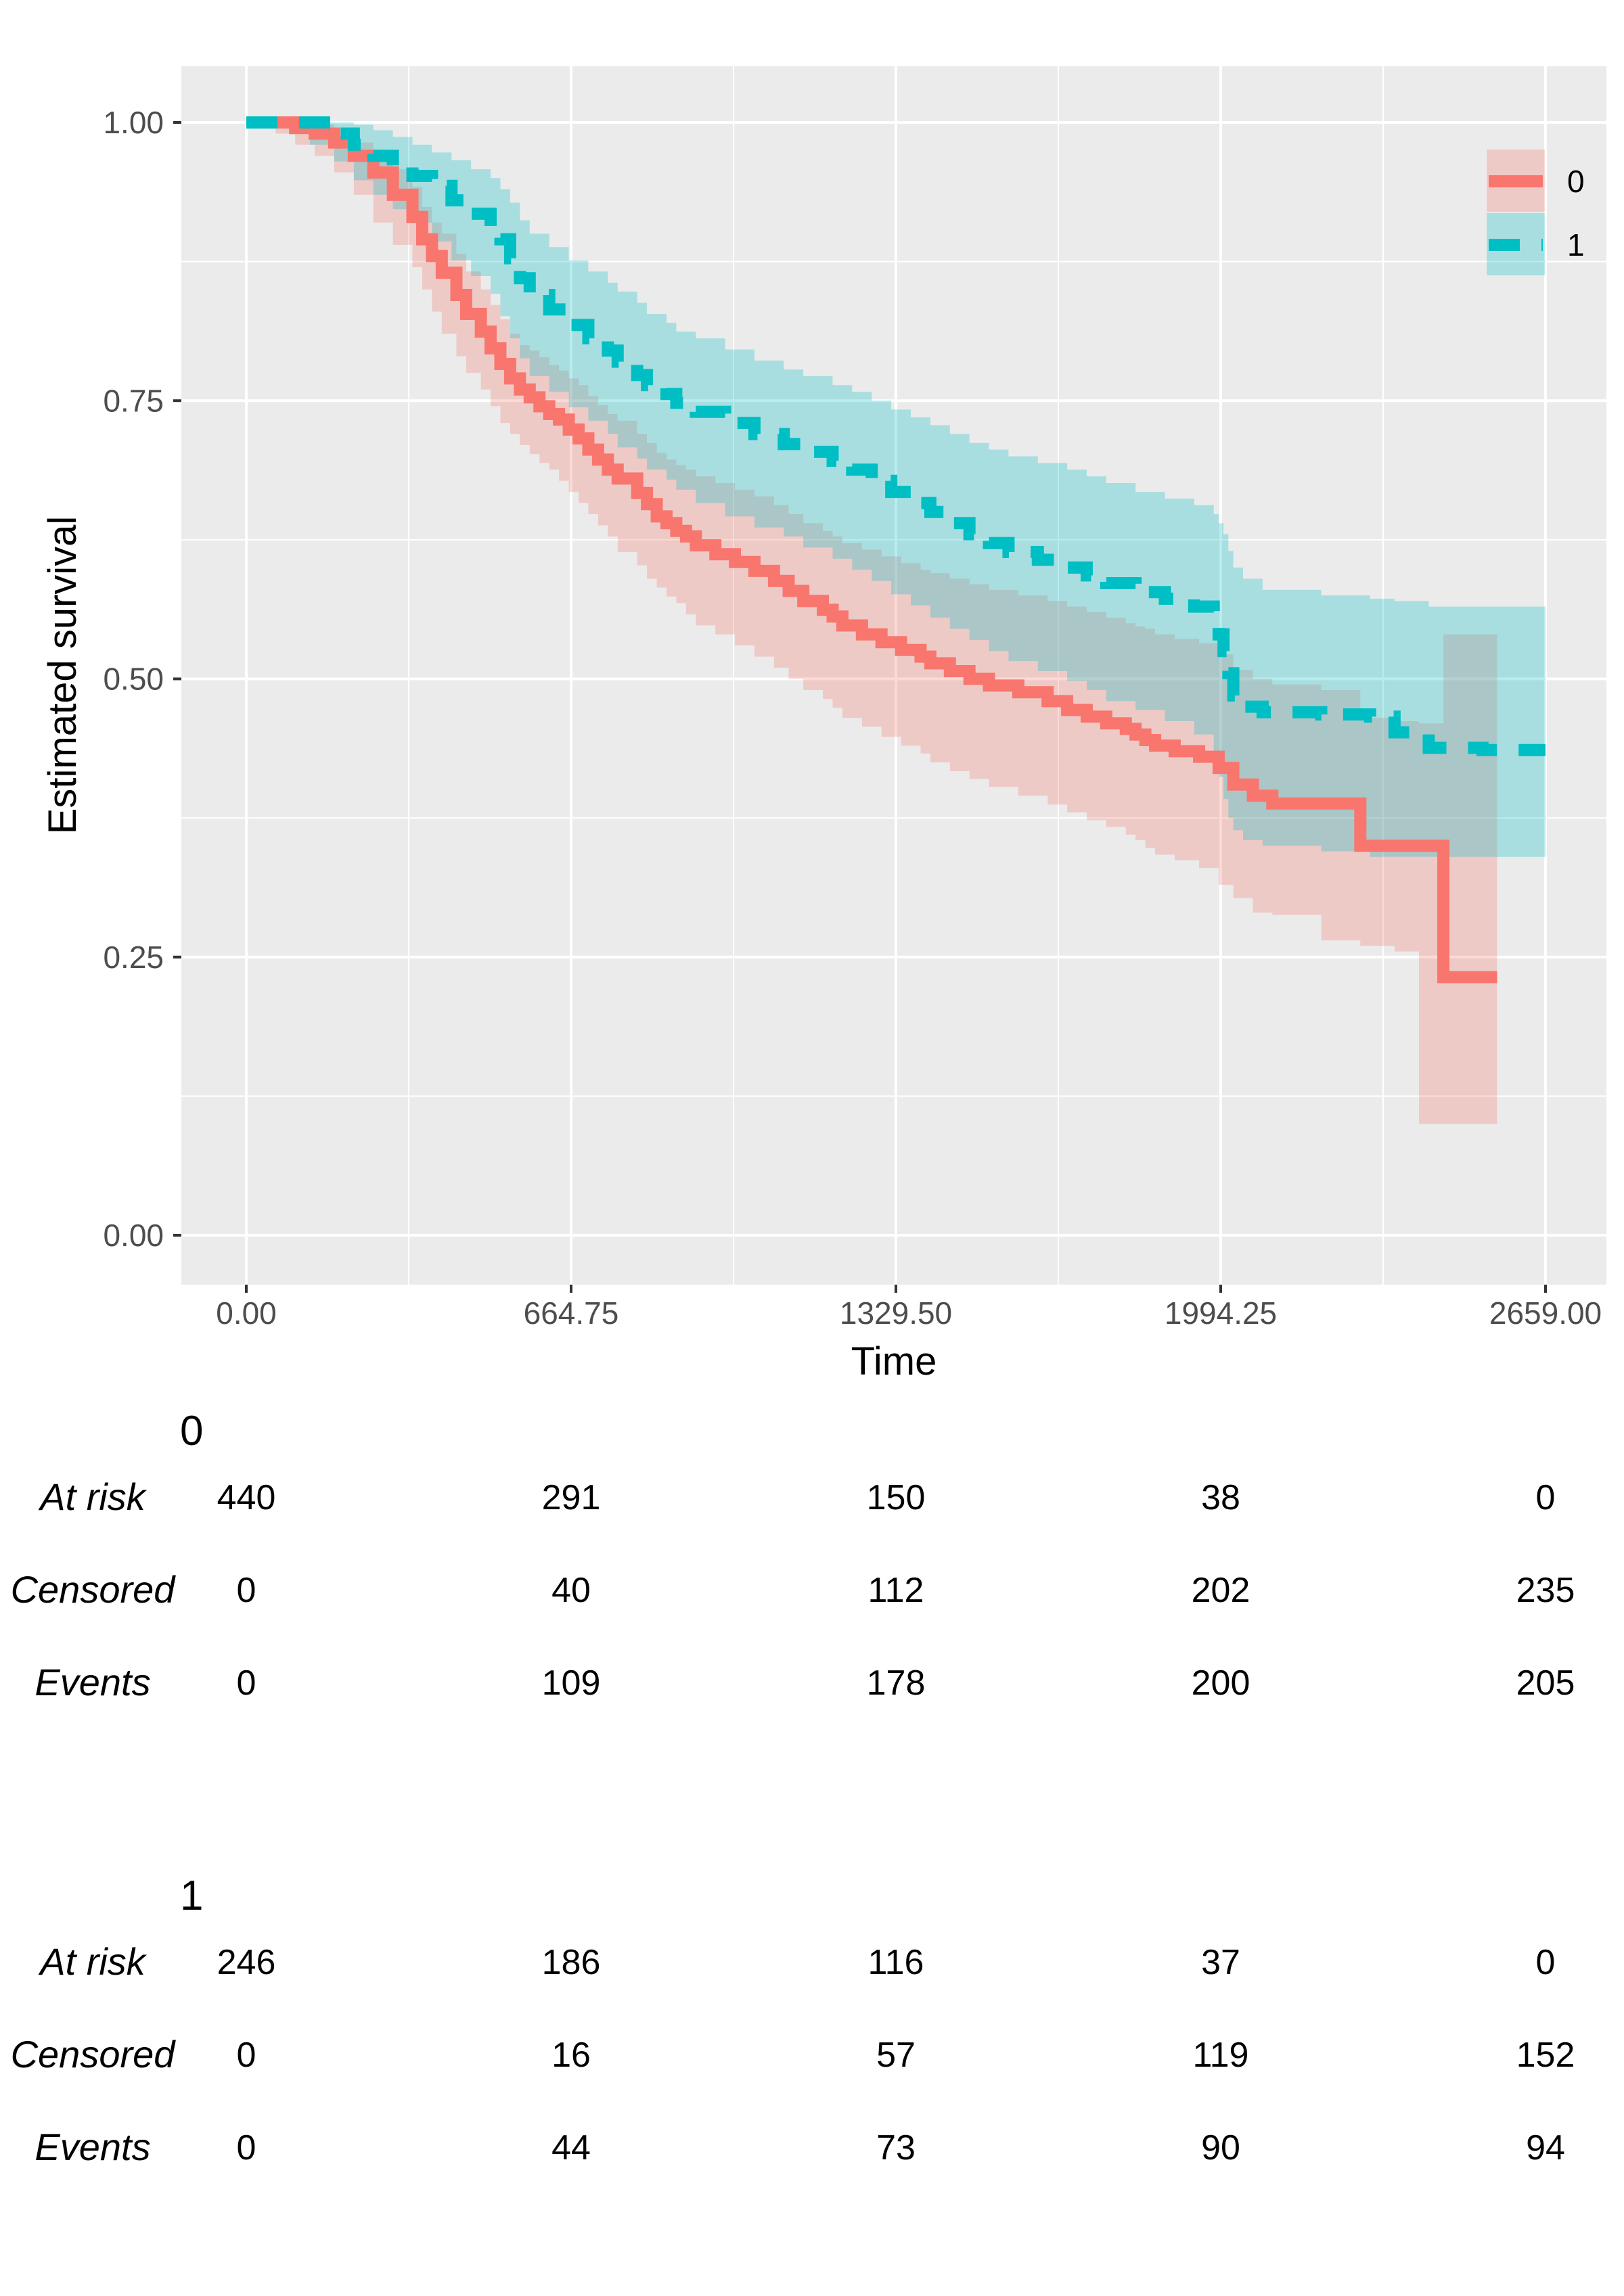 Image resolution: width=1624 pixels, height=2296 pixels. What do you see at coordinates (1220, 2055) in the screenshot?
I see `risk-cell: 119` at bounding box center [1220, 2055].